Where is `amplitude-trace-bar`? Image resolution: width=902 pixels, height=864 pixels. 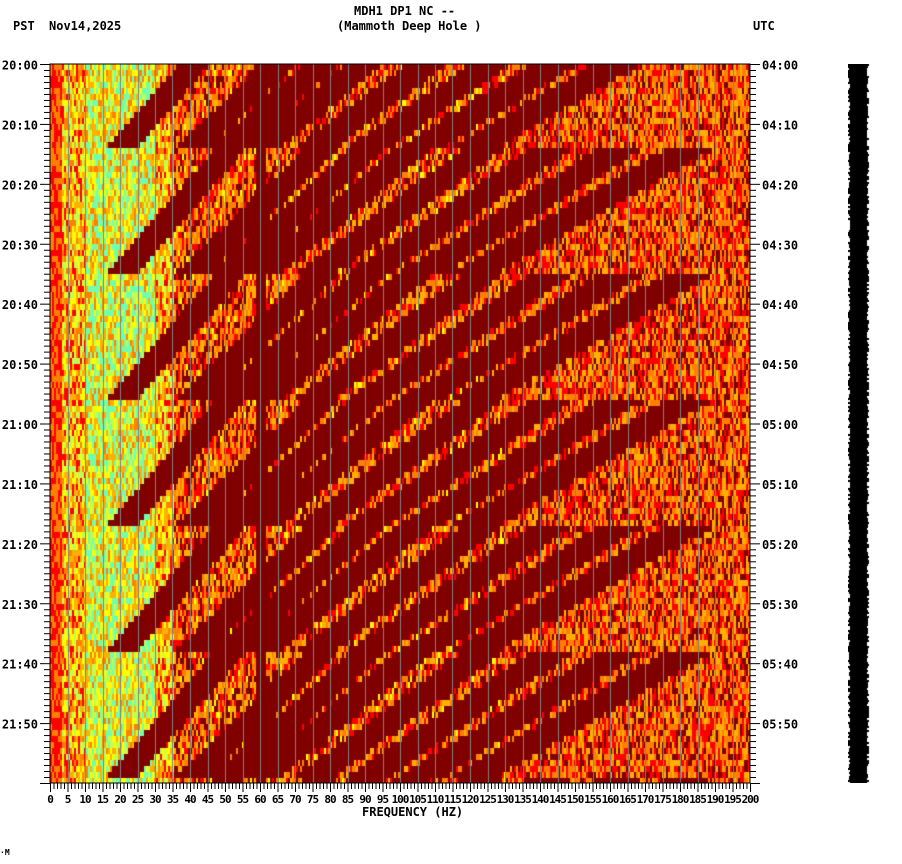 amplitude-trace-bar is located at coordinates (859, 423).